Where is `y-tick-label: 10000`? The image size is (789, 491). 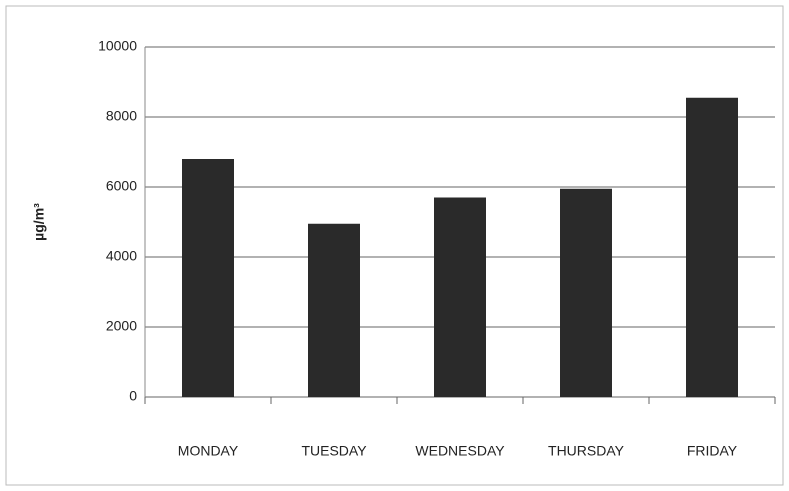
y-tick-label: 10000 is located at coordinates (117, 46).